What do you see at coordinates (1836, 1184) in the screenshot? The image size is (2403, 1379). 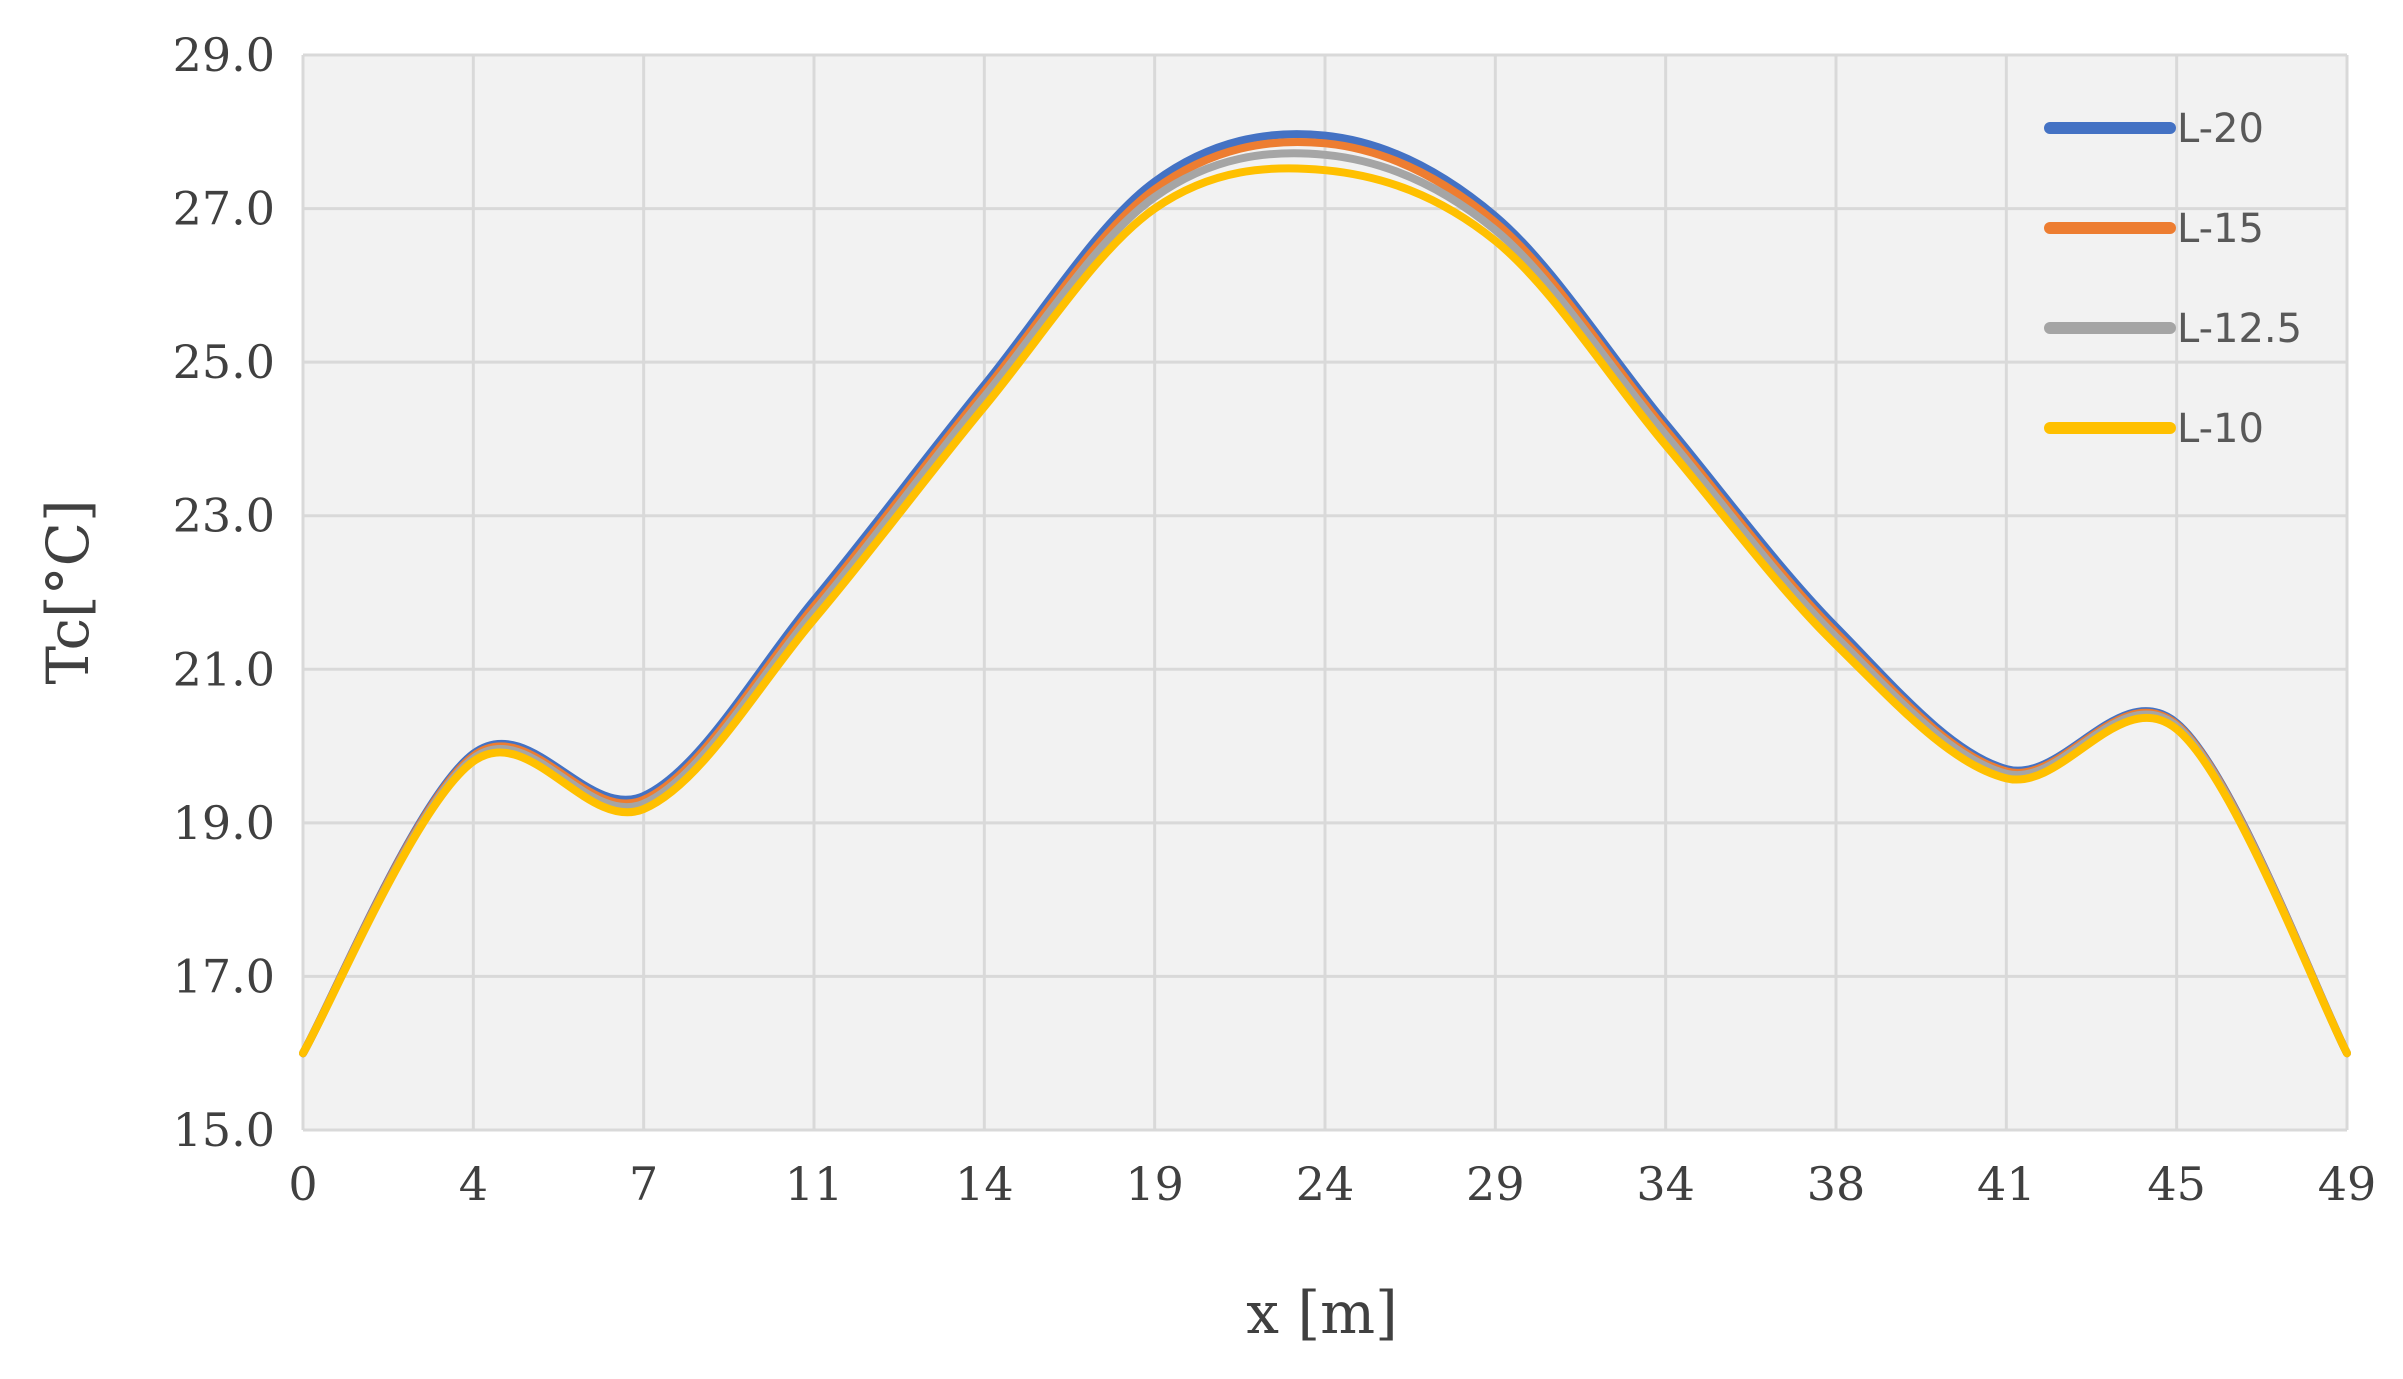 I see `x-tick-label: 38` at bounding box center [1836, 1184].